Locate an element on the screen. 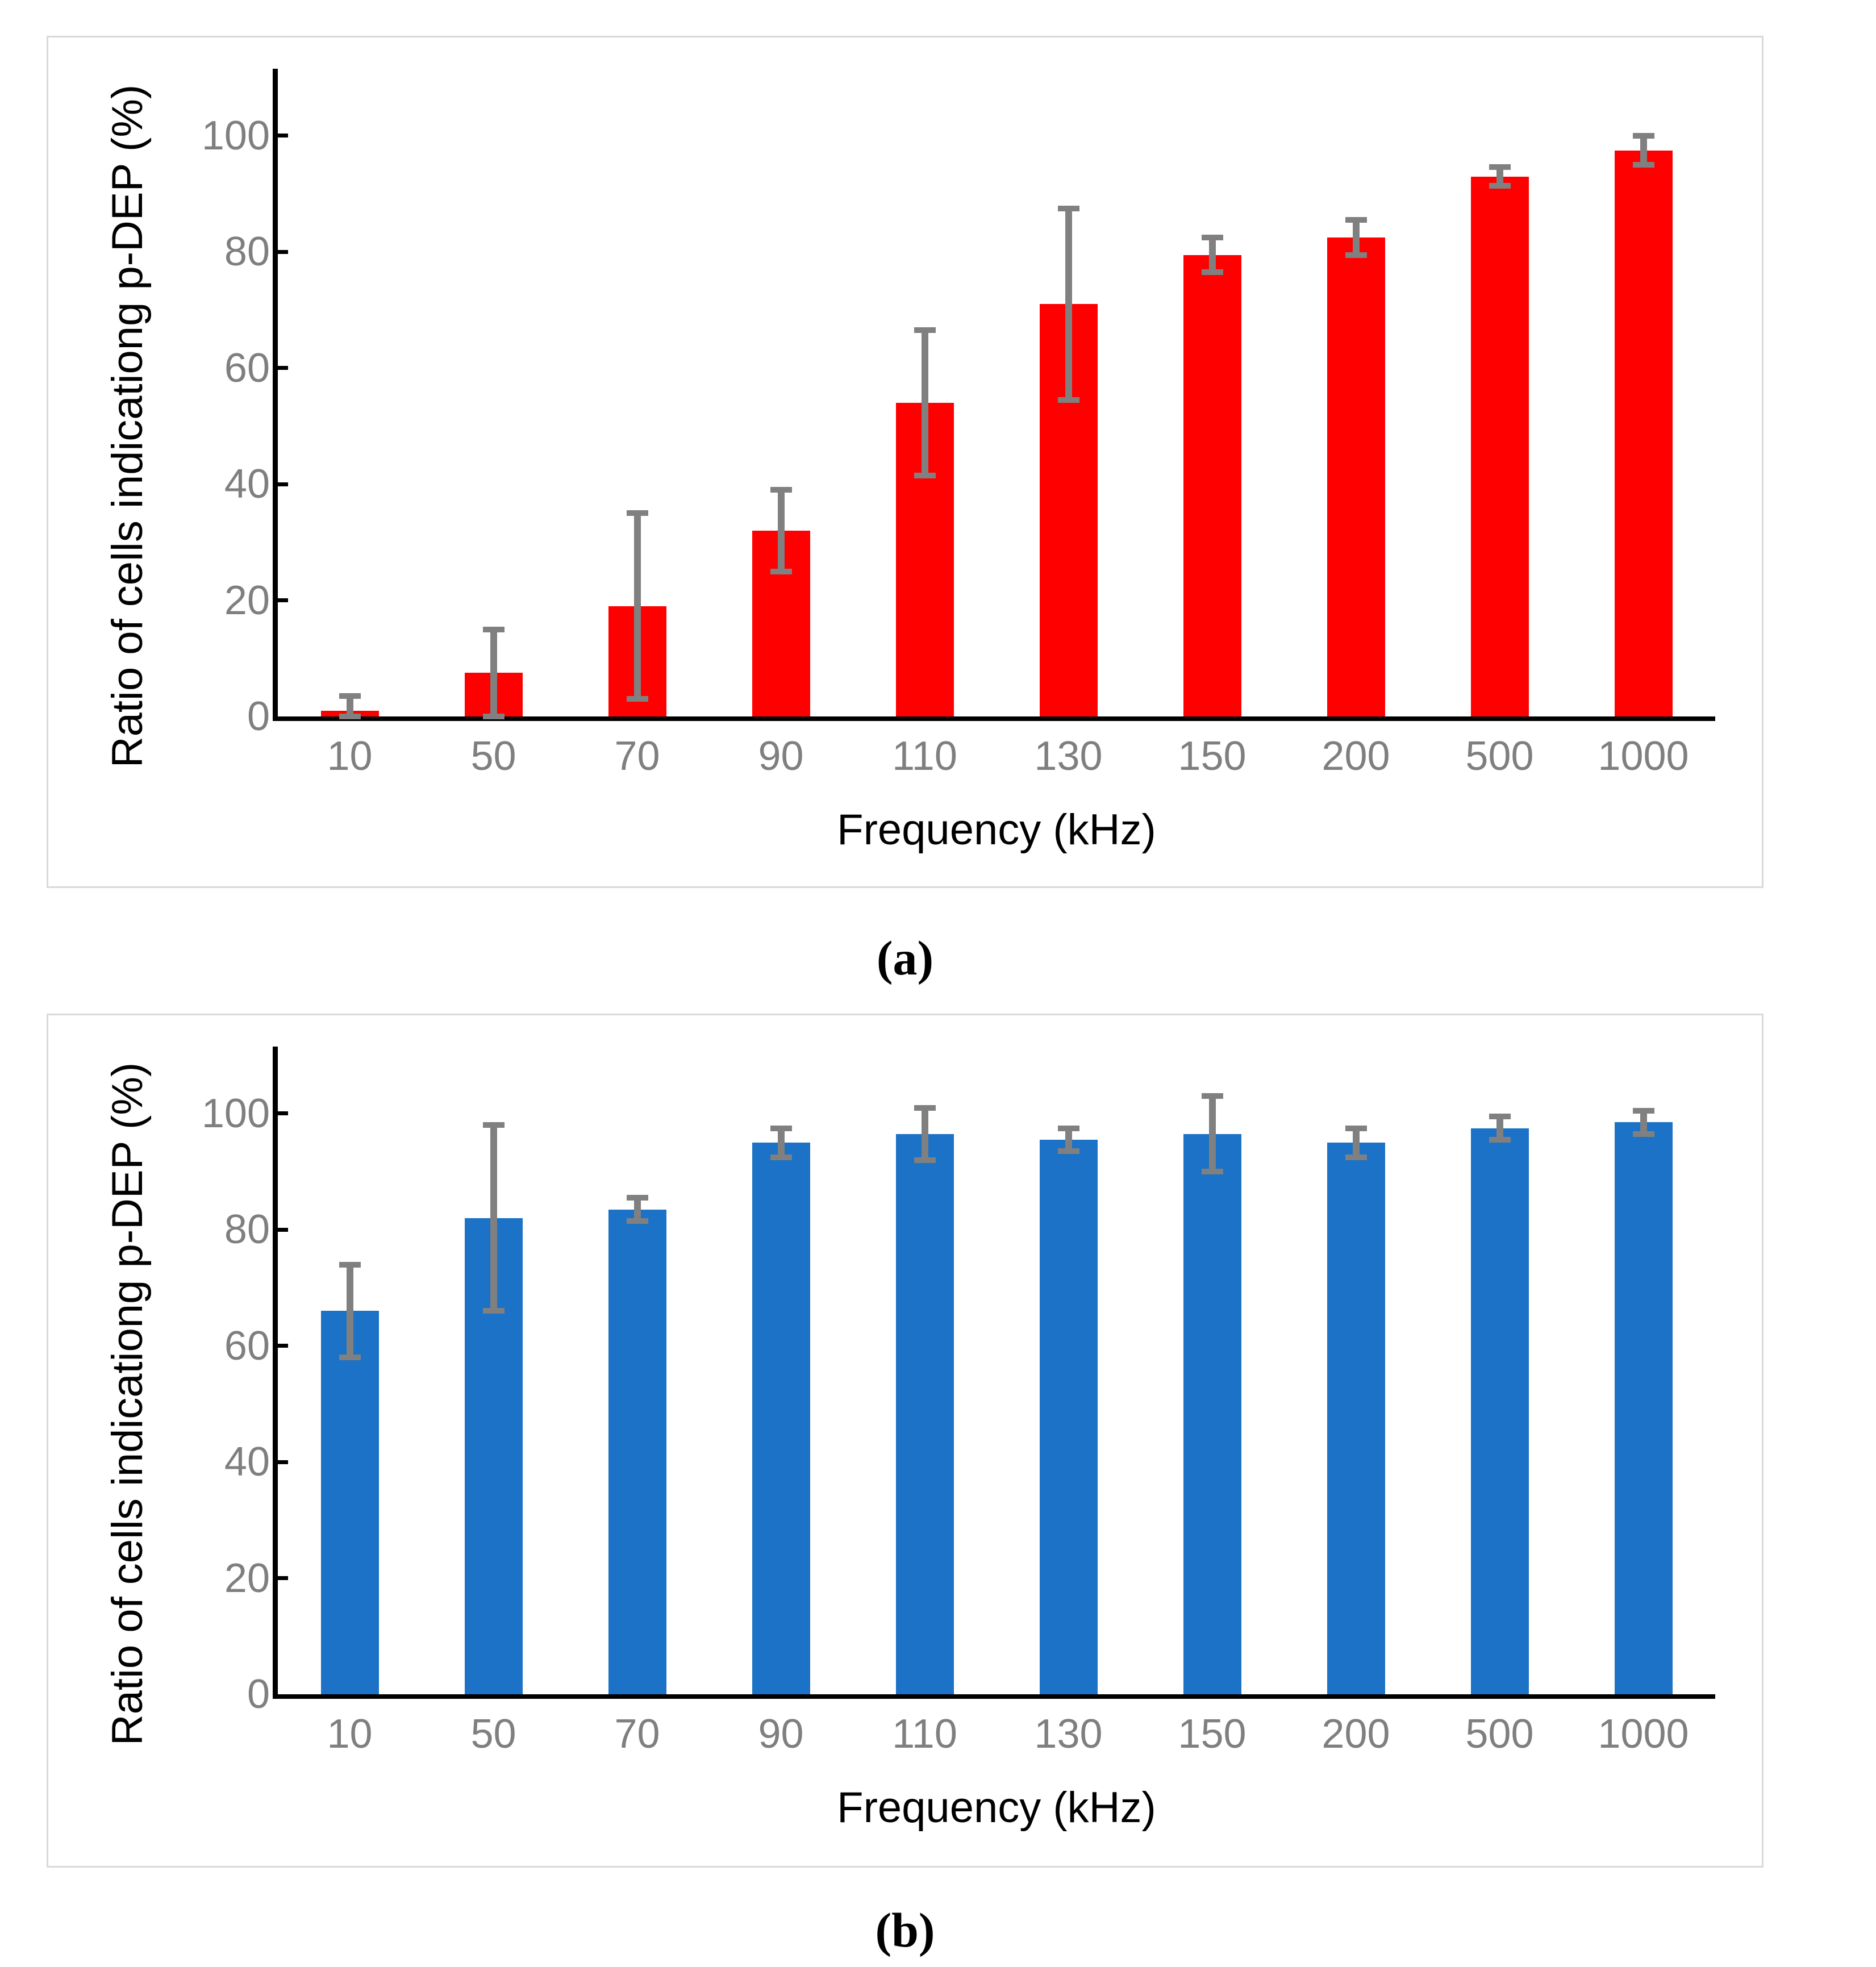  y-tick-label: 60 is located at coordinates (247, 1346).